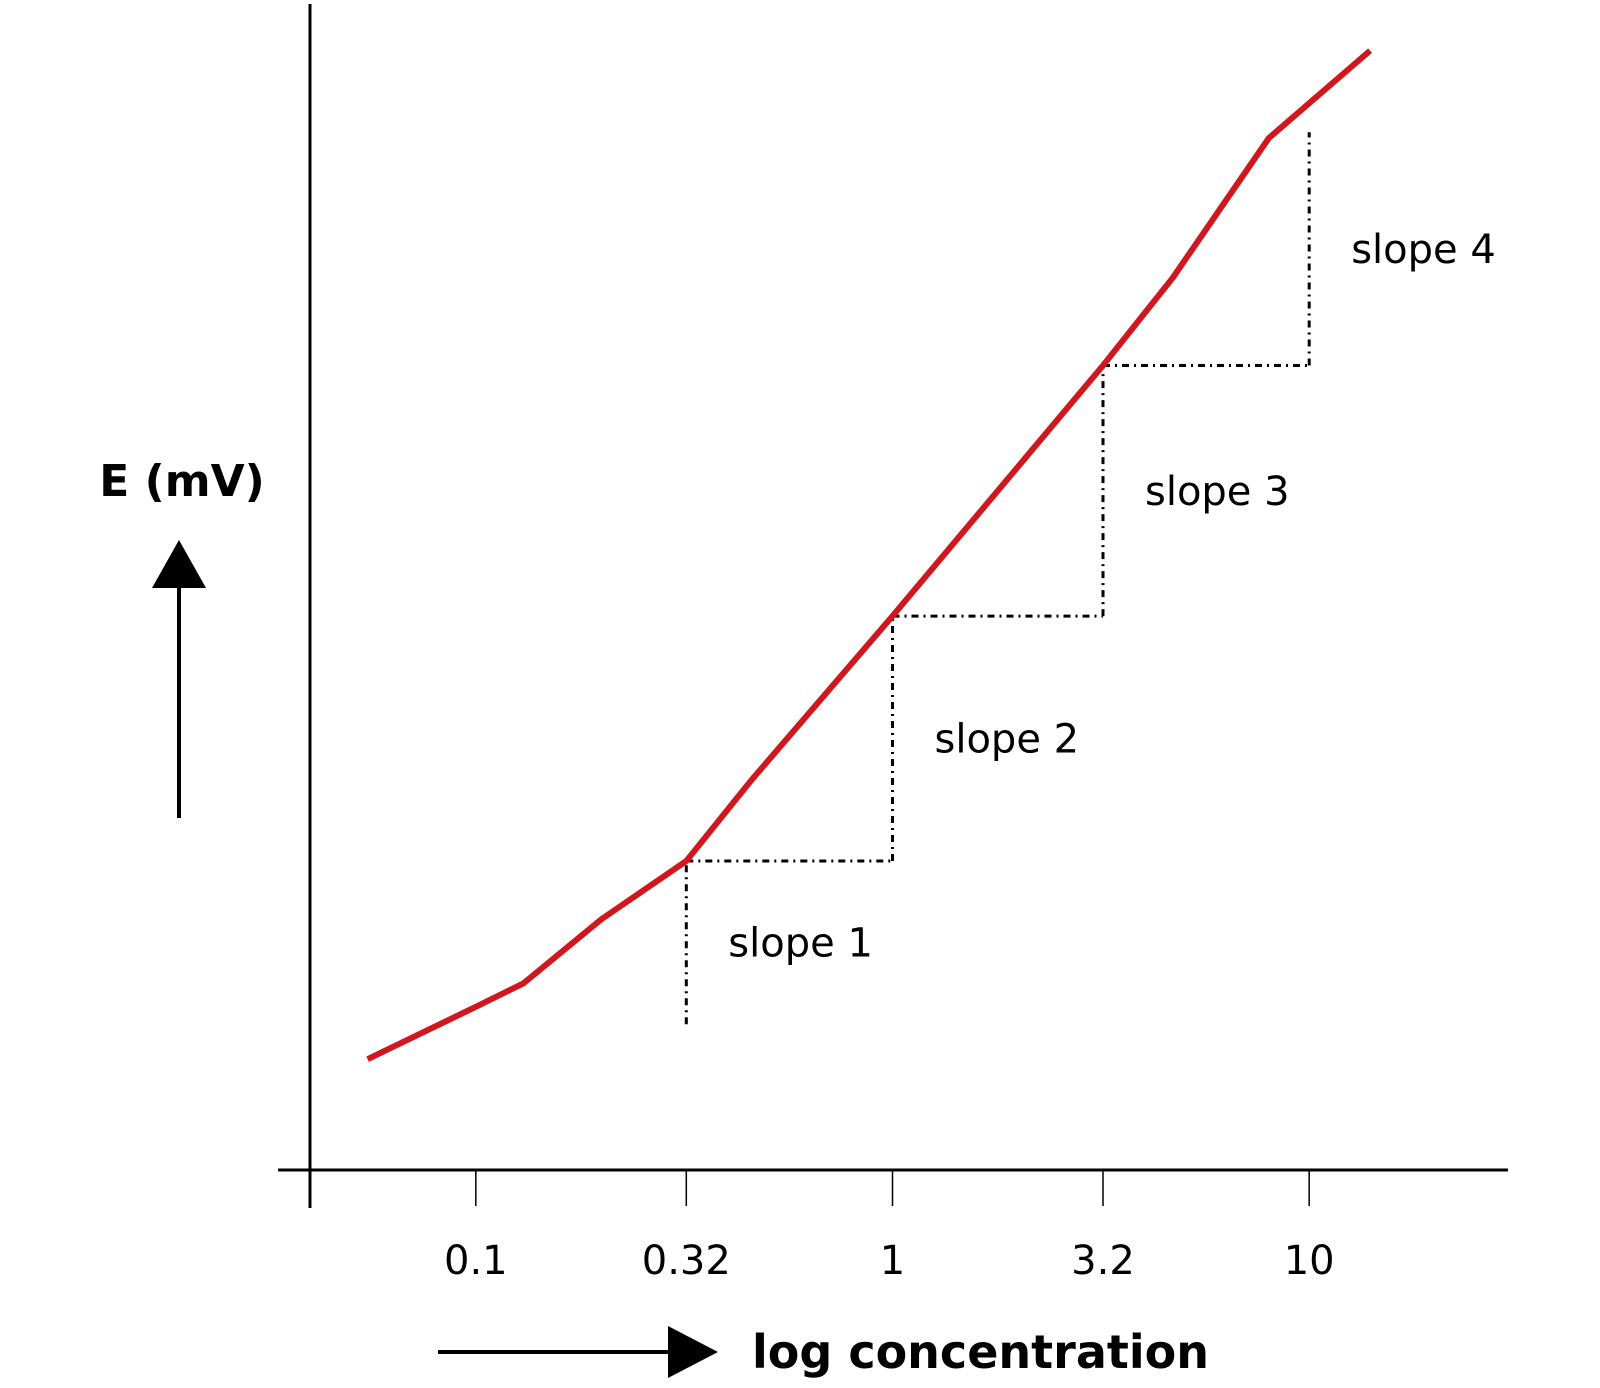 This screenshot has height=1388, width=1600. Describe the element at coordinates (800, 944) in the screenshot. I see `slope-label: slope 1` at that location.